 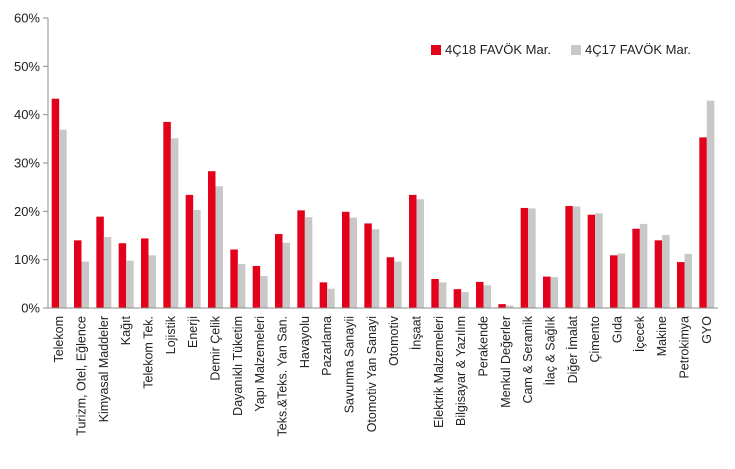 What do you see at coordinates (461, 371) in the screenshot?
I see `x-category-label: Bilgisayar & Yazılım` at bounding box center [461, 371].